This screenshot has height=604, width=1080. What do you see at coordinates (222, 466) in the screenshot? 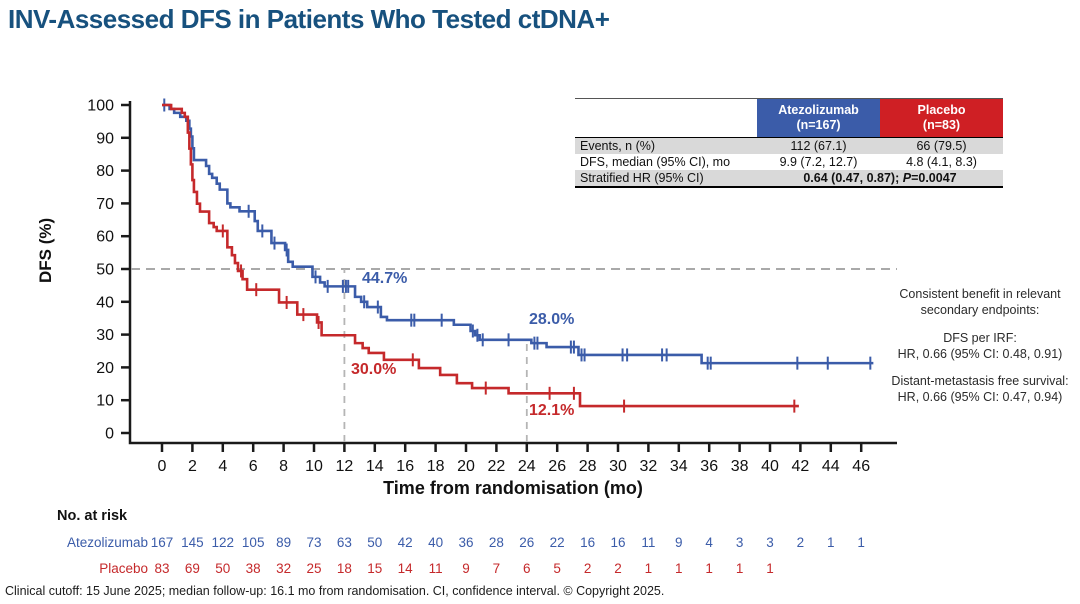
I see `x-tick-label: 4` at bounding box center [222, 466].